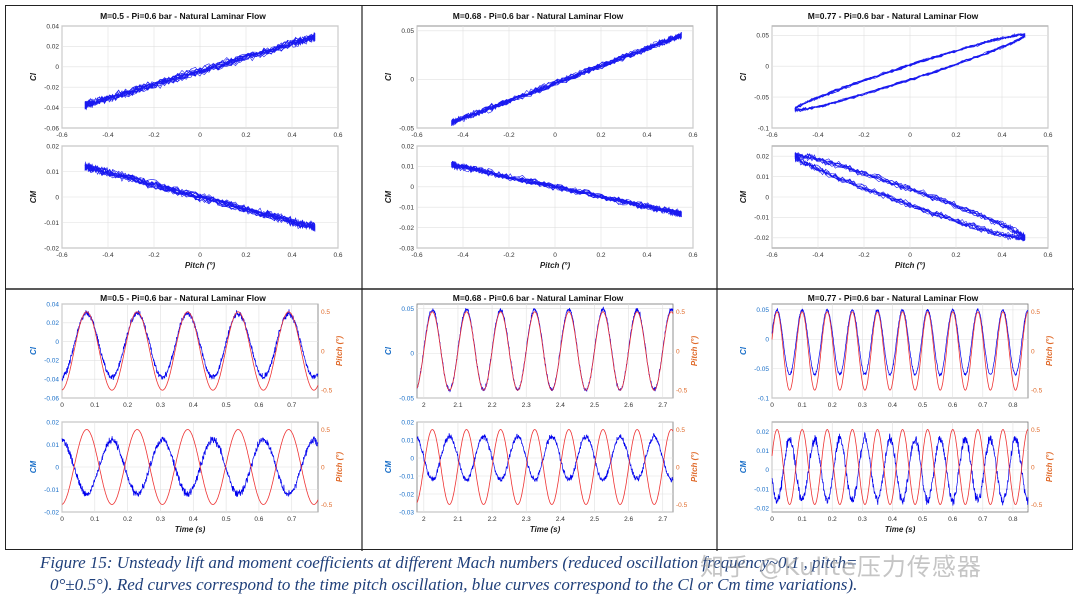  Describe the element at coordinates (406, 512) in the screenshot. I see `p4-bottom-y-tick-label: -0.03` at that location.